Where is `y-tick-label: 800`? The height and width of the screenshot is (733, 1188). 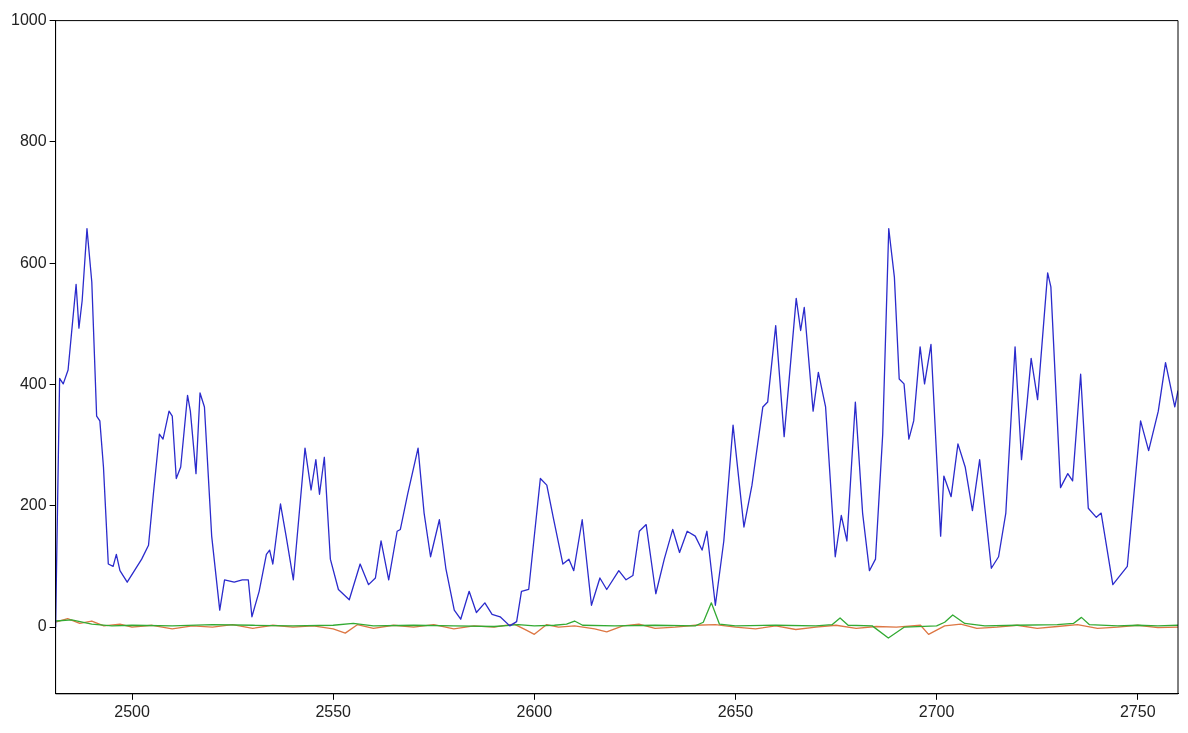
y-tick-label: 800 is located at coordinates (33, 141).